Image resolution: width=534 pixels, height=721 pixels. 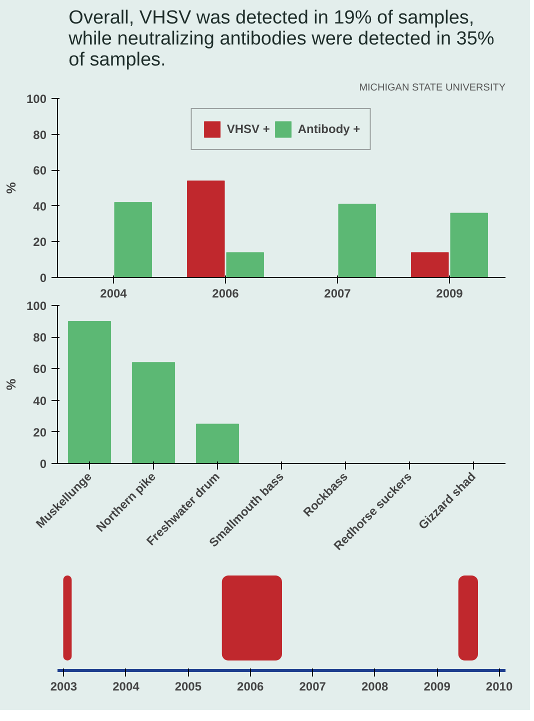 What do you see at coordinates (248, 129) in the screenshot?
I see `legend-label: VHSV +` at bounding box center [248, 129].